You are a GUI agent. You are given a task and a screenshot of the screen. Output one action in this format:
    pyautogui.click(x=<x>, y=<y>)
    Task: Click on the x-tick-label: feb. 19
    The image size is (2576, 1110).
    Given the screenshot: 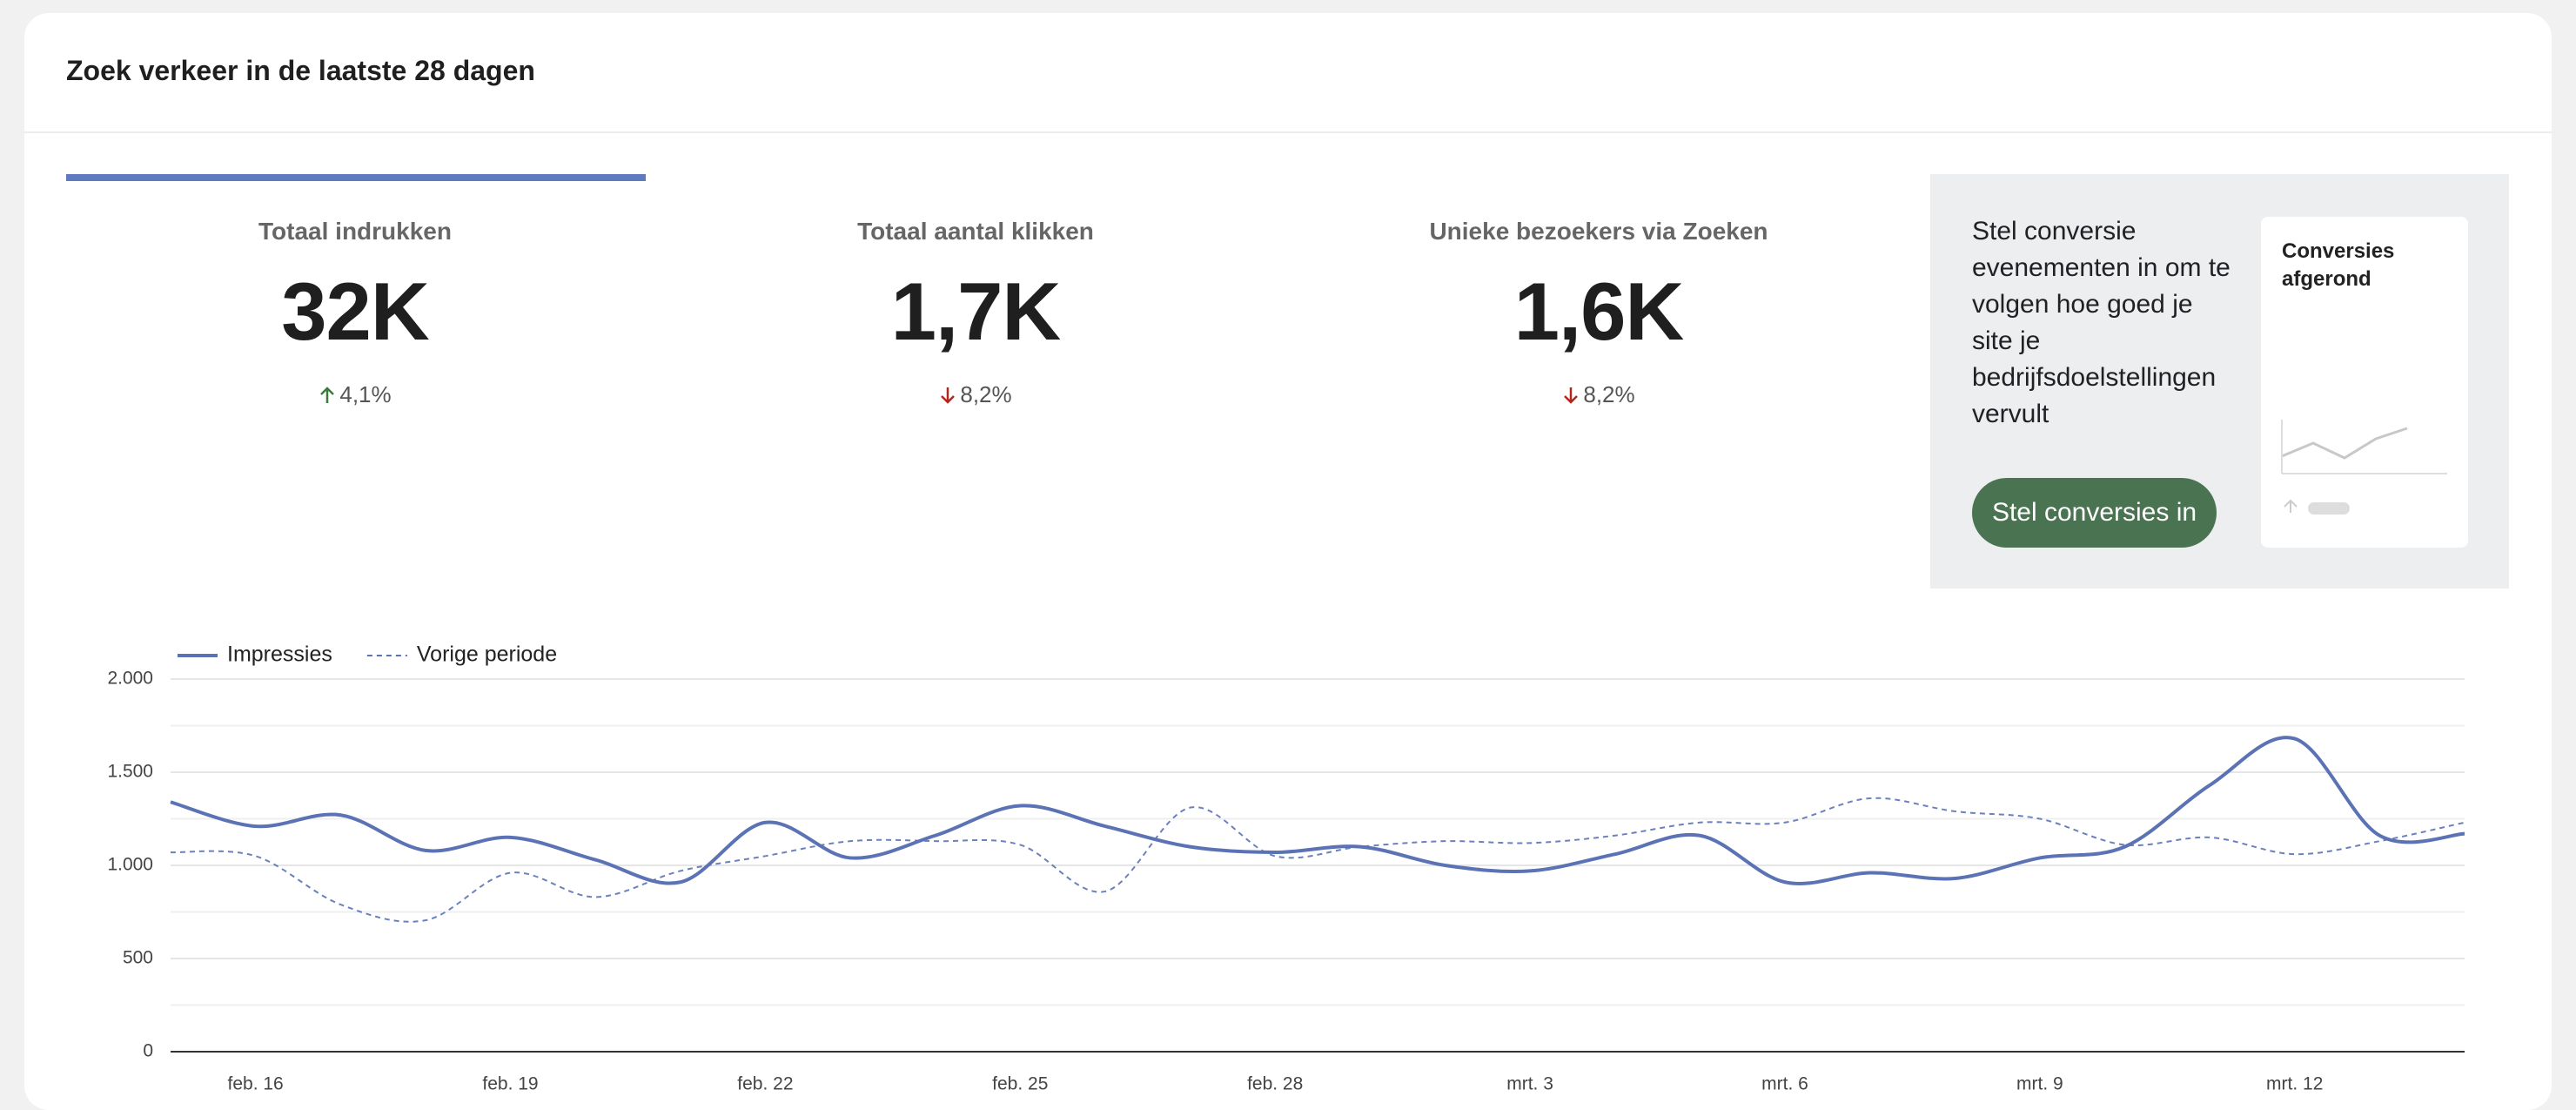 What is the action you would take?
    pyautogui.click(x=510, y=1084)
    